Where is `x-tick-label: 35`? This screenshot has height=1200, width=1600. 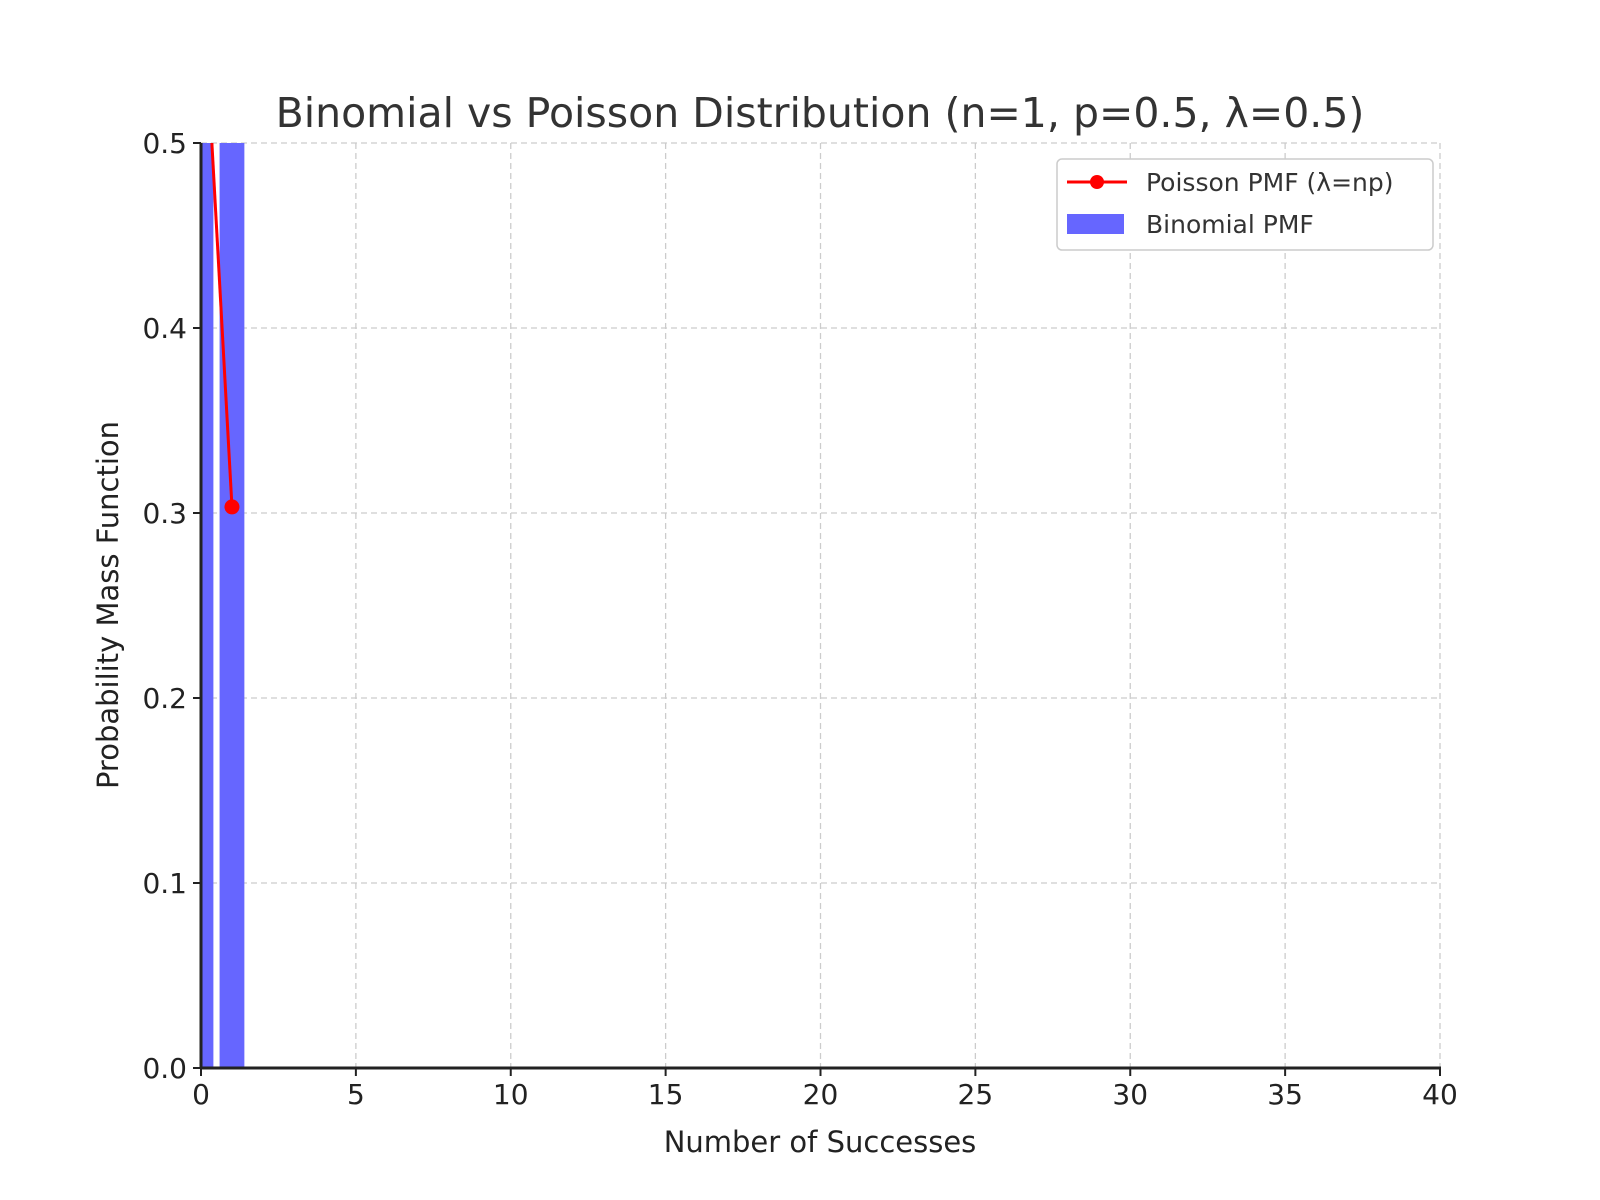
x-tick-label: 35 is located at coordinates (1285, 1094).